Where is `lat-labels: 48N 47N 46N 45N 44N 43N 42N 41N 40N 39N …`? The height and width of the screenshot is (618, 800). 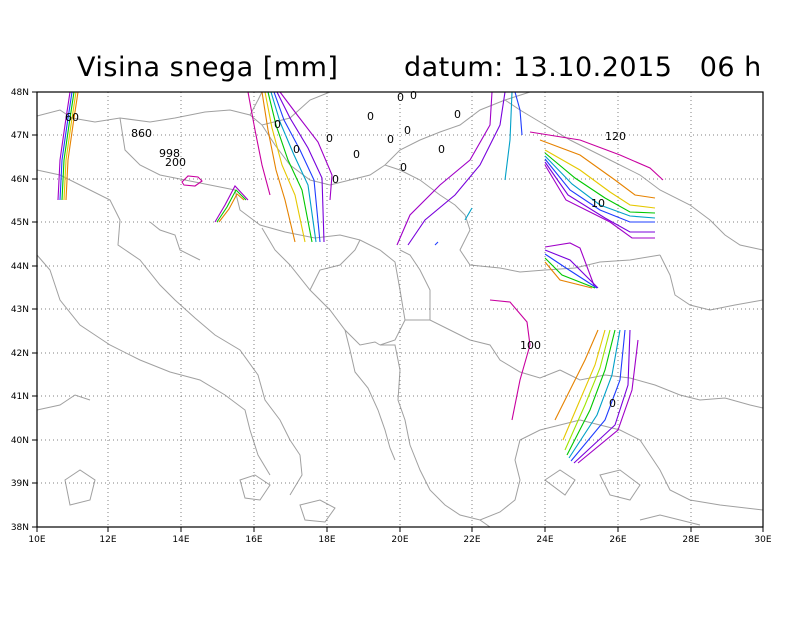
lat-labels: 48N 47N 46N 45N 44N 43N 42N 41N 40N 39N … is located at coordinates (20, 310).